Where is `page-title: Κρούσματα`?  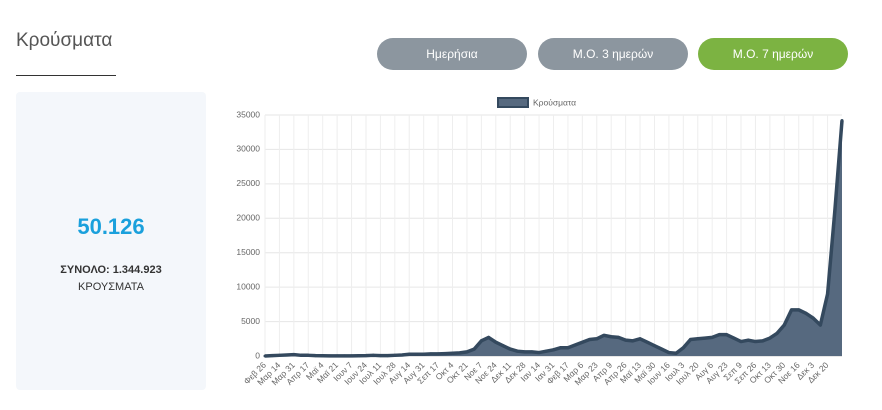 page-title: Κρούσματα is located at coordinates (64, 40).